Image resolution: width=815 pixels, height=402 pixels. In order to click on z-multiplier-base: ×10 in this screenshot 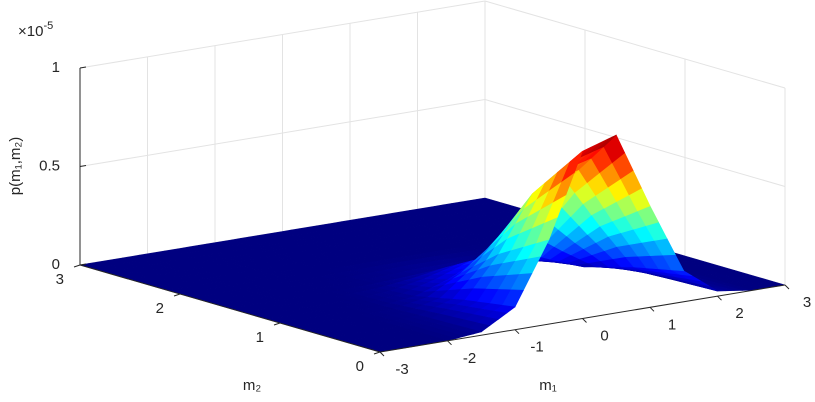, I will do `click(30, 31)`.